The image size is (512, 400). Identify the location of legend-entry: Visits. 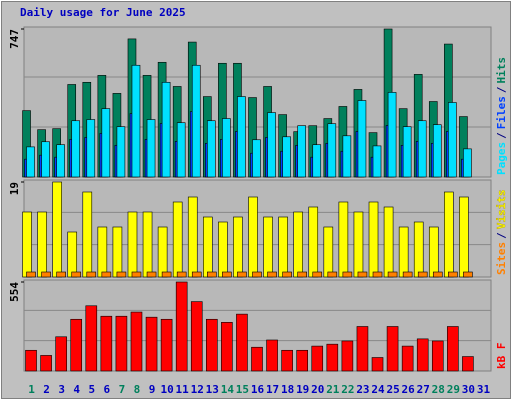
(501, 210).